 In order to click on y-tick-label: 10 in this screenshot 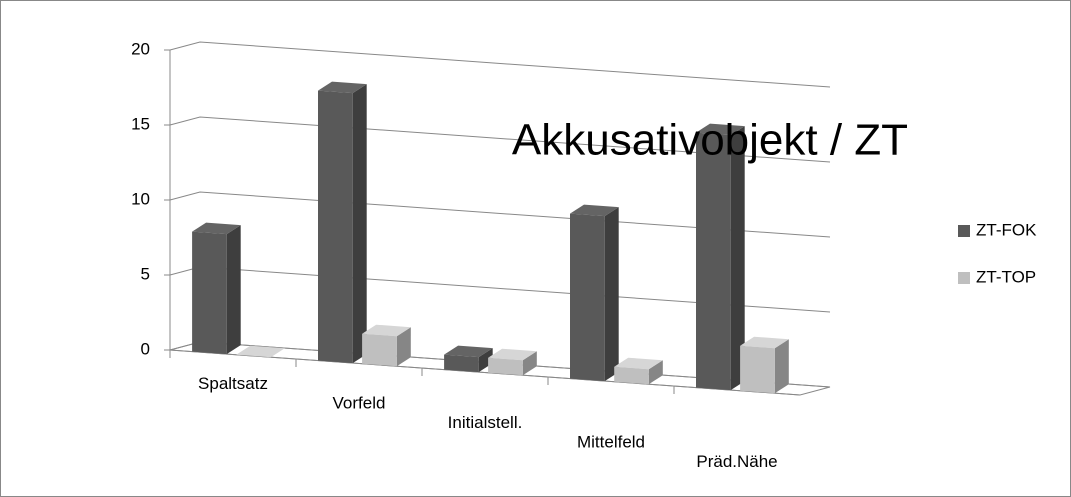, I will do `click(140, 198)`.